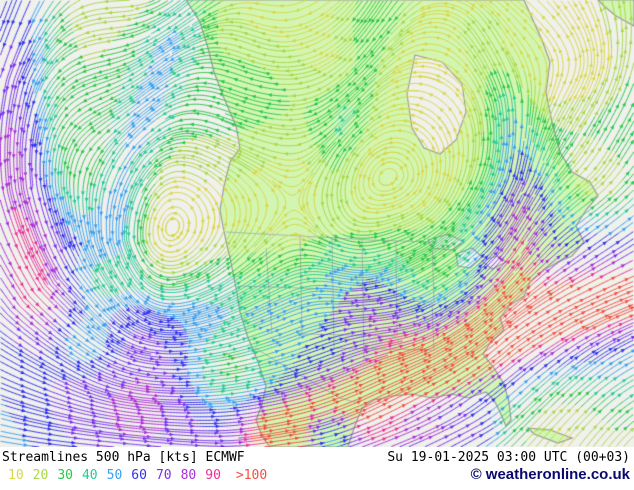  I want to click on wind-speed-scale: 10 20 30 40 50 60 70 80 90 >100, so click(137, 475).